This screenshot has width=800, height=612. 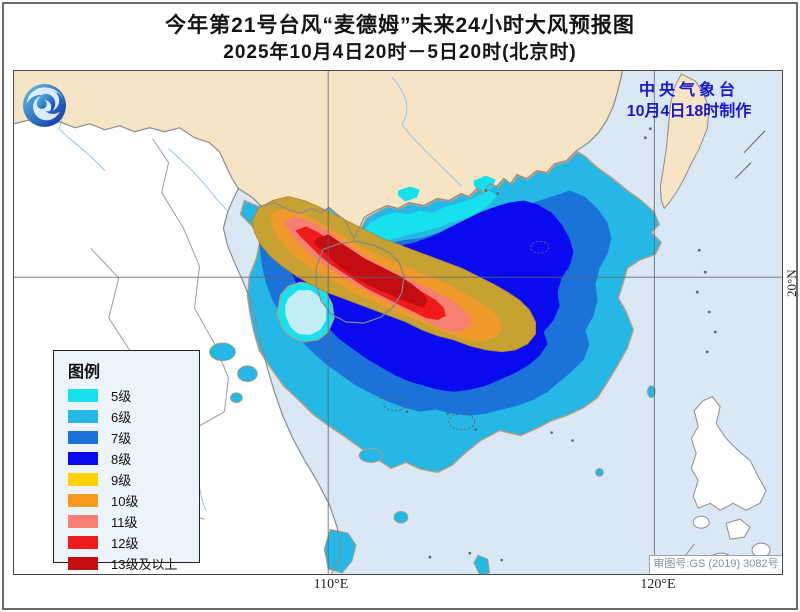 I want to click on land-taiwan, so click(x=684, y=141).